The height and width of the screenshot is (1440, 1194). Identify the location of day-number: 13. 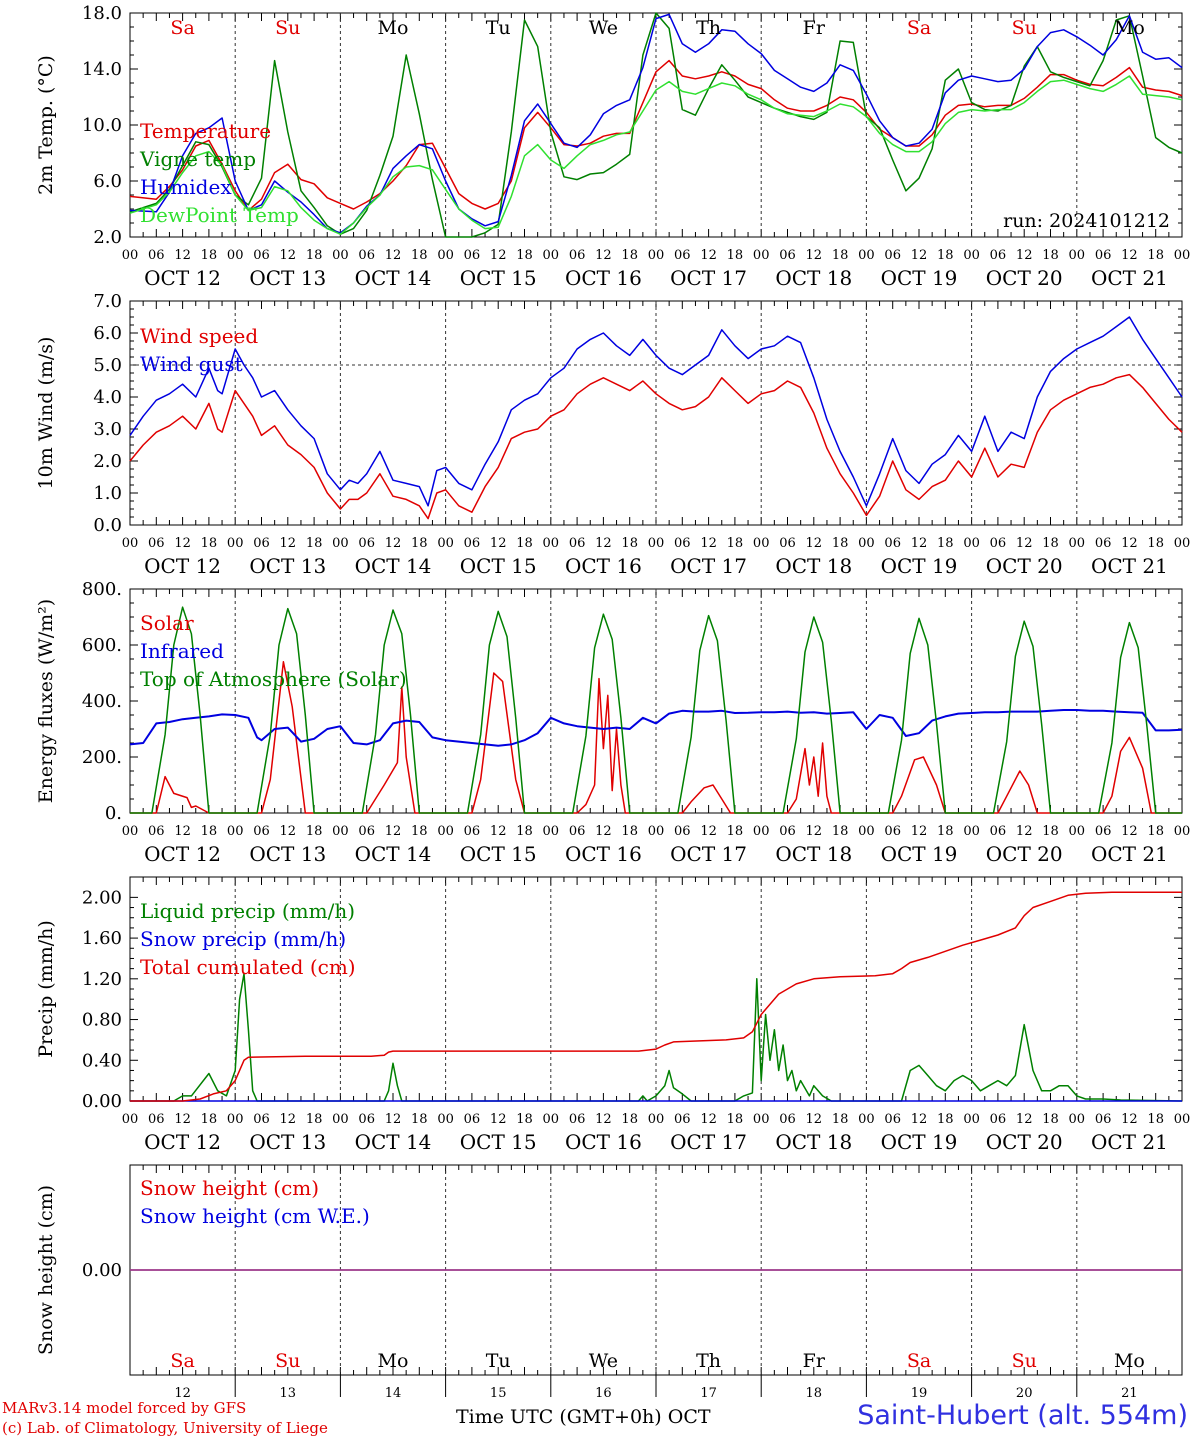
(288, 1393).